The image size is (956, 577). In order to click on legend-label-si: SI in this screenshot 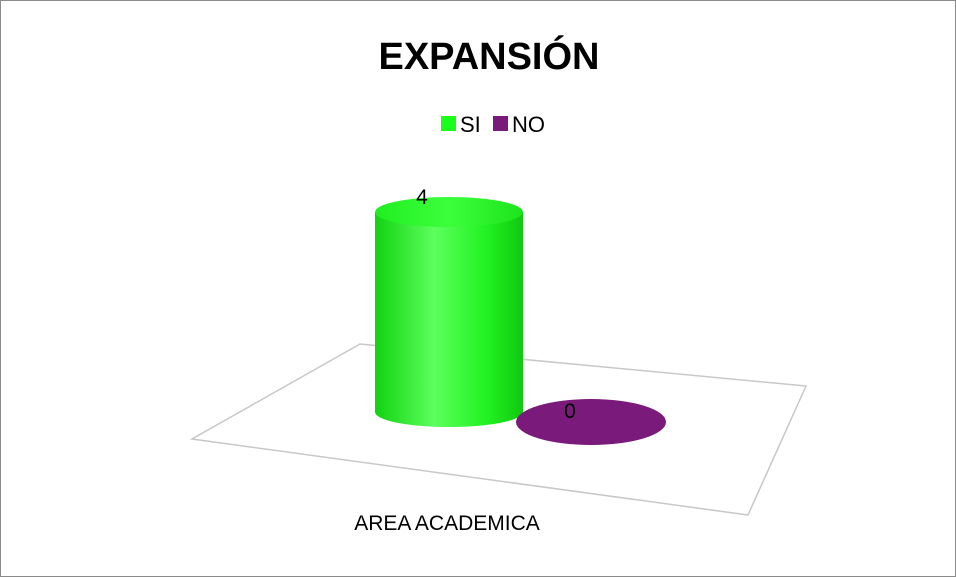, I will do `click(470, 124)`.